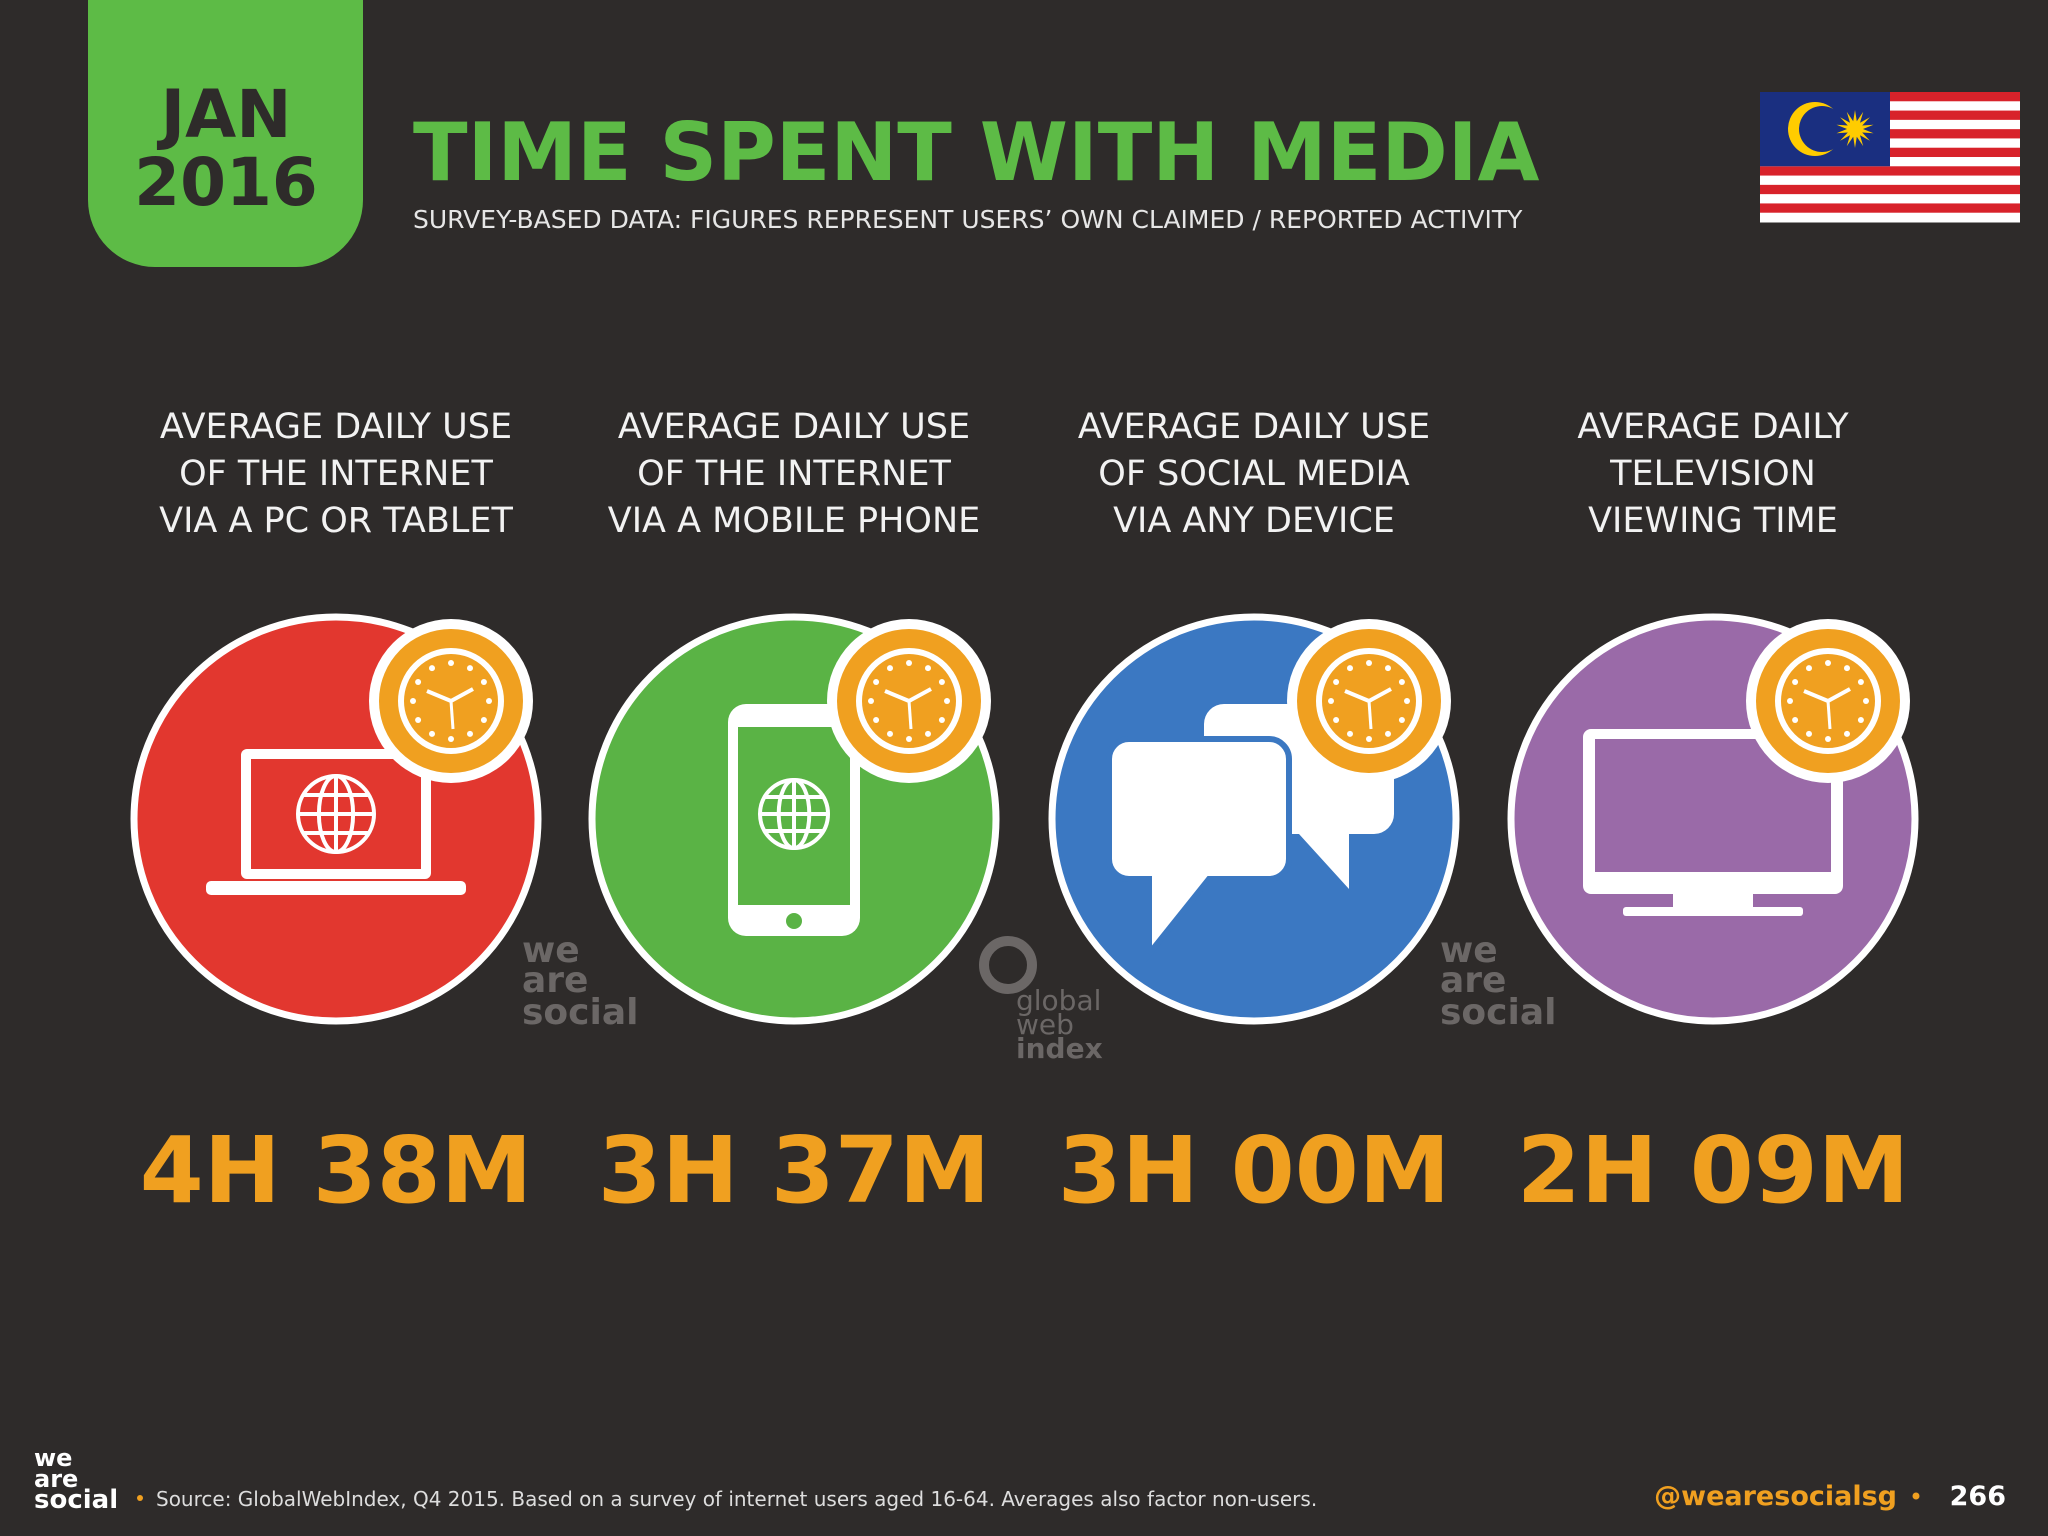 The image size is (2048, 1536). What do you see at coordinates (794, 921) in the screenshot?
I see `phone-button` at bounding box center [794, 921].